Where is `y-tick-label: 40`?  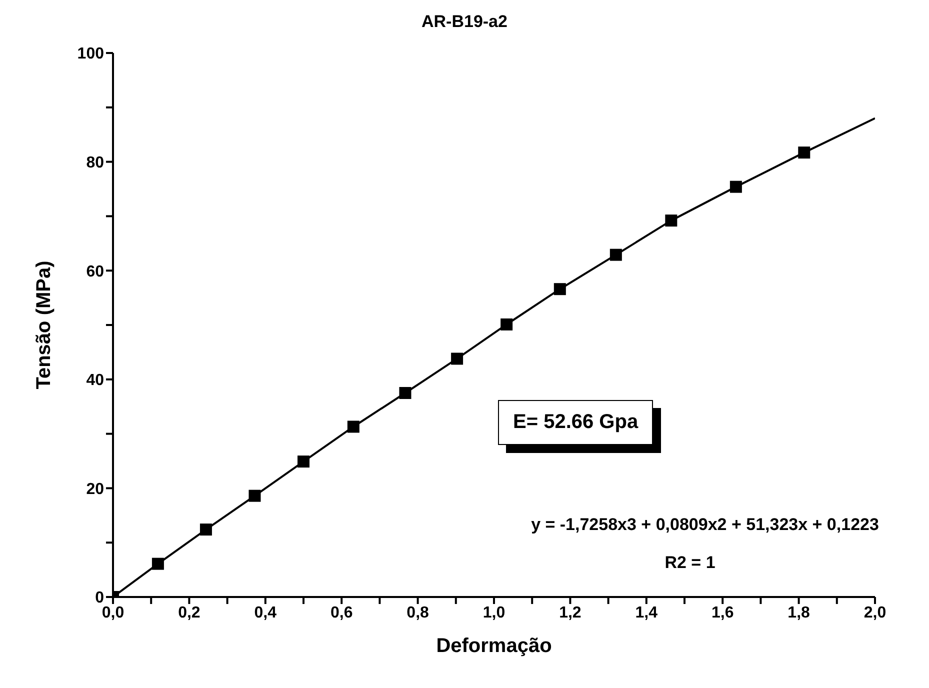 y-tick-label: 40 is located at coordinates (95, 381).